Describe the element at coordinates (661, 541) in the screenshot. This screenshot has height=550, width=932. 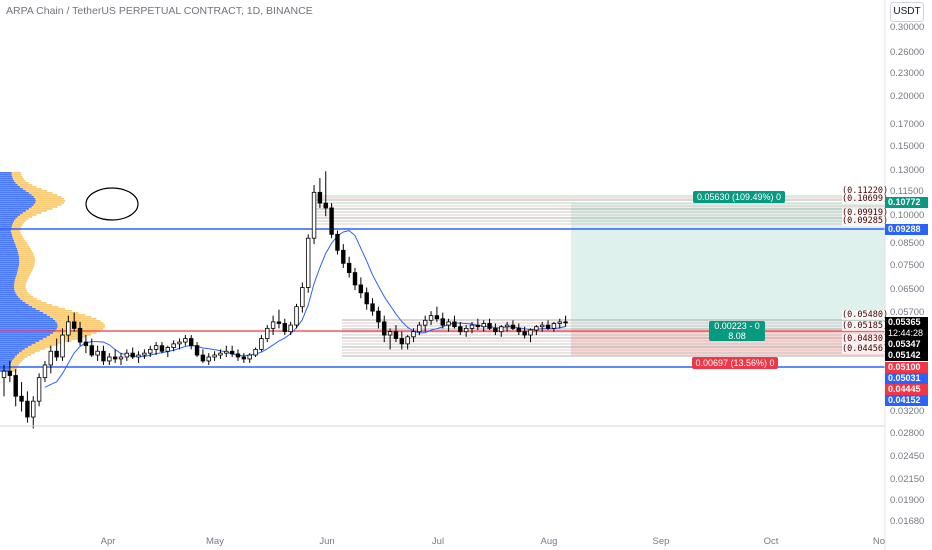
I see `time-axis-label: Sep` at that location.